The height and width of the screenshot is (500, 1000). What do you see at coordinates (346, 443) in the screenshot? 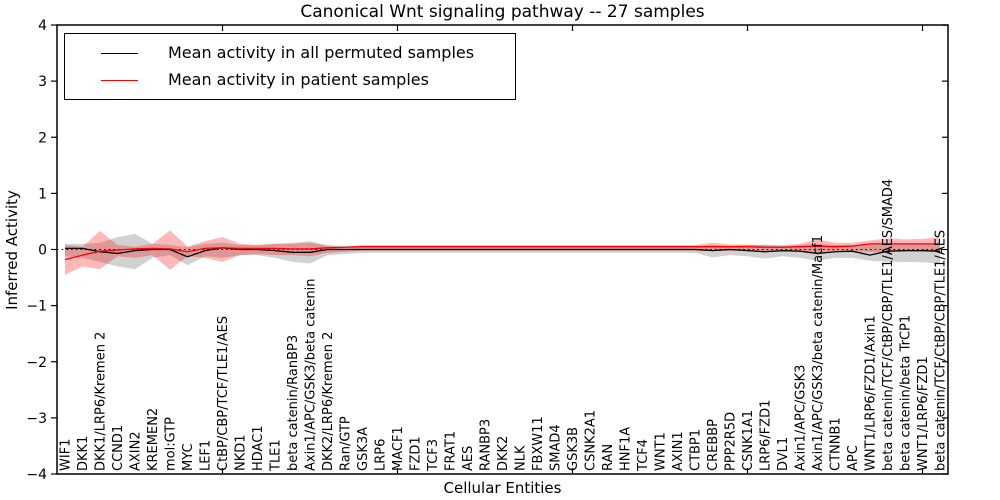
I see `x-tick-label: Ran/GTP` at bounding box center [346, 443].